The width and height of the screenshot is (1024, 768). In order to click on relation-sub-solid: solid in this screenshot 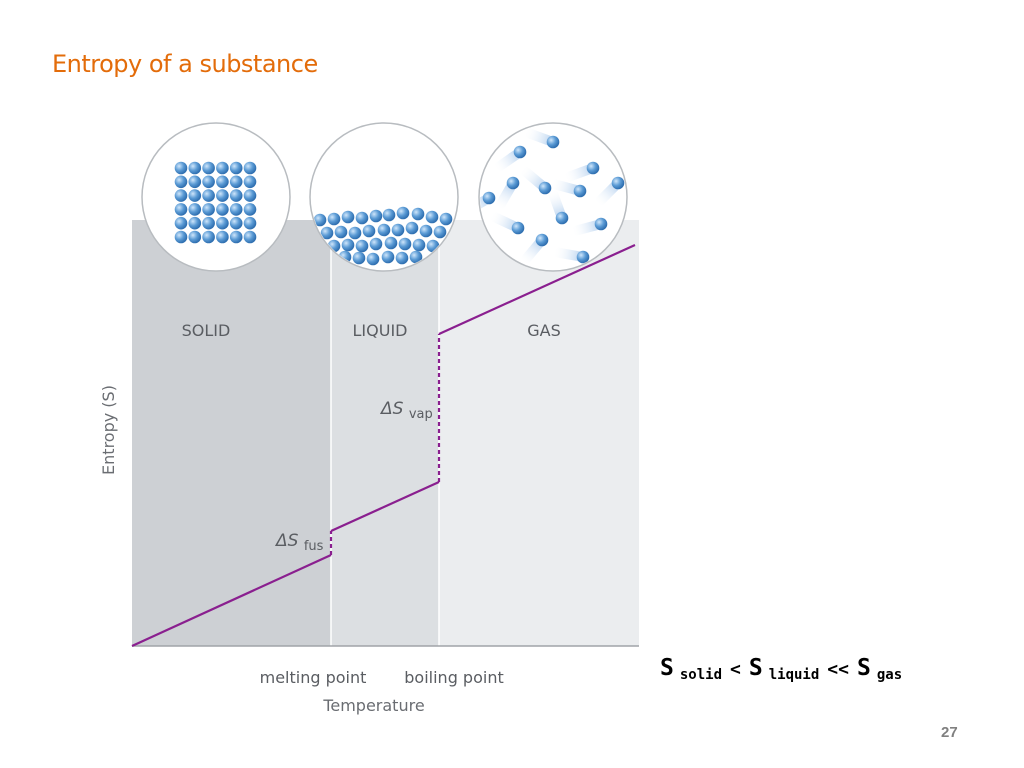, I will do `click(701, 675)`.